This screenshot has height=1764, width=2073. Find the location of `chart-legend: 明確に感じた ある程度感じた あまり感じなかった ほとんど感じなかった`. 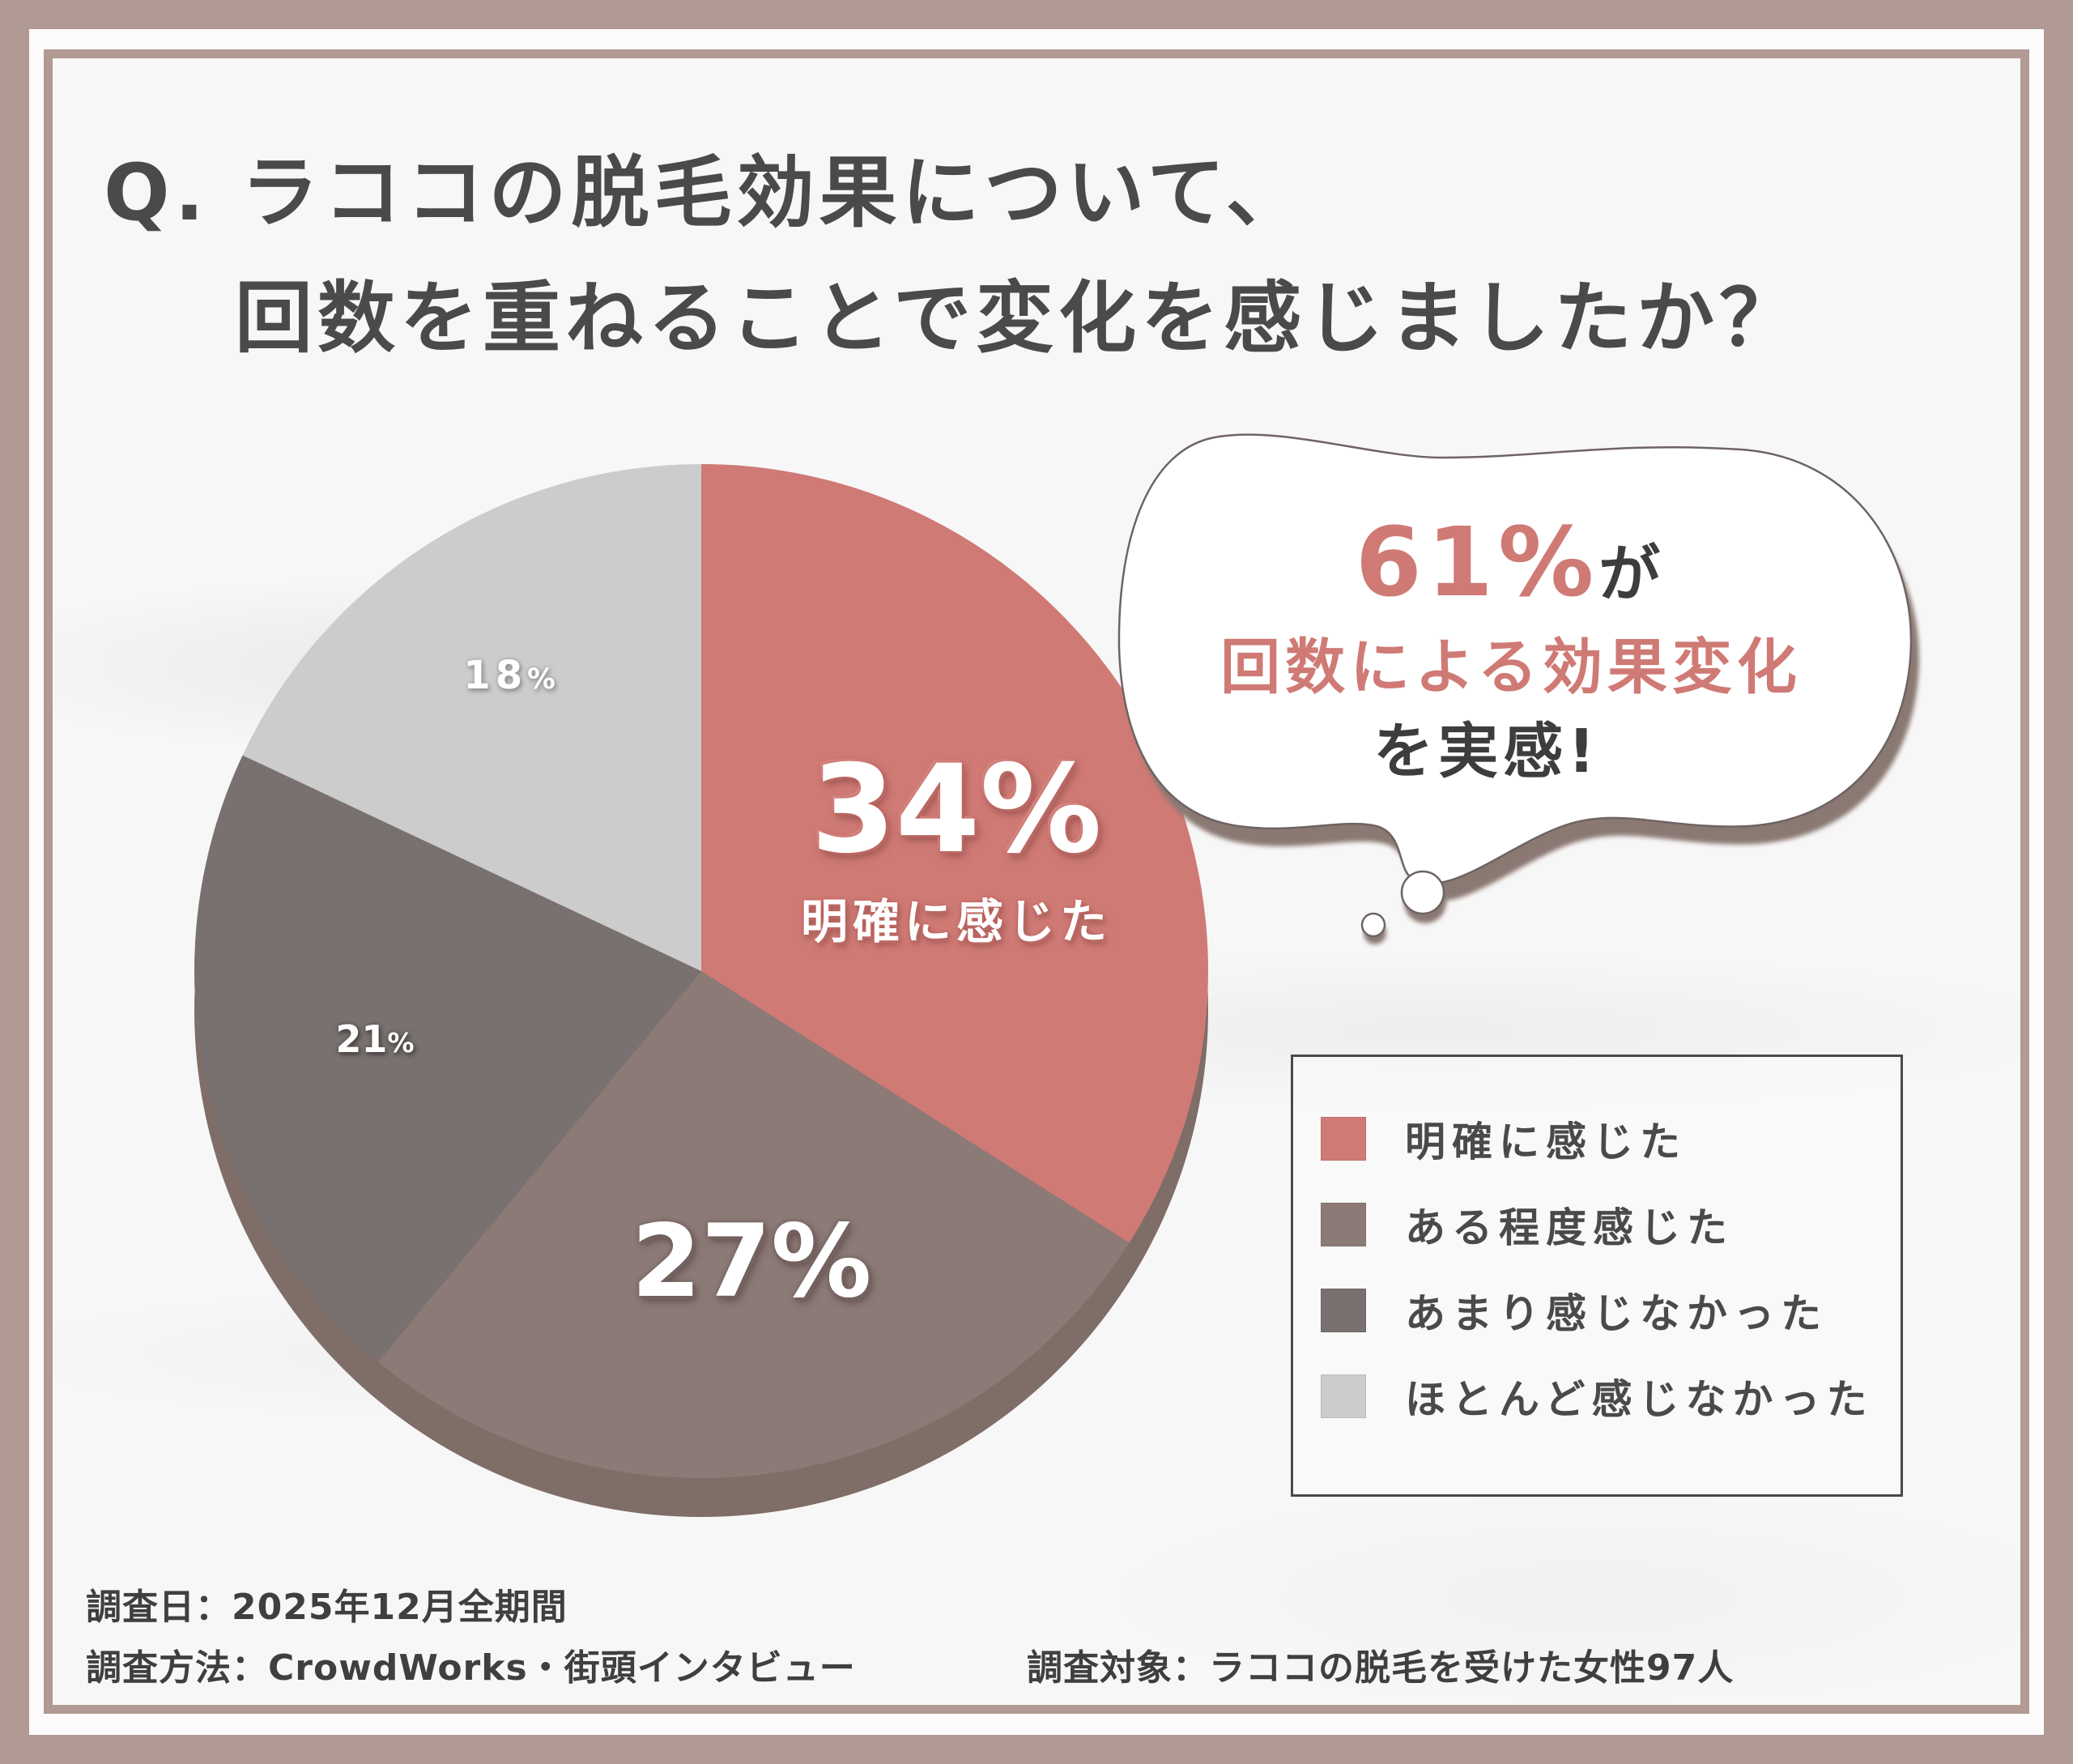

chart-legend: 明確に感じた ある程度感じた あまり感じなかった ほとんど感じなかった is located at coordinates (1597, 1276).